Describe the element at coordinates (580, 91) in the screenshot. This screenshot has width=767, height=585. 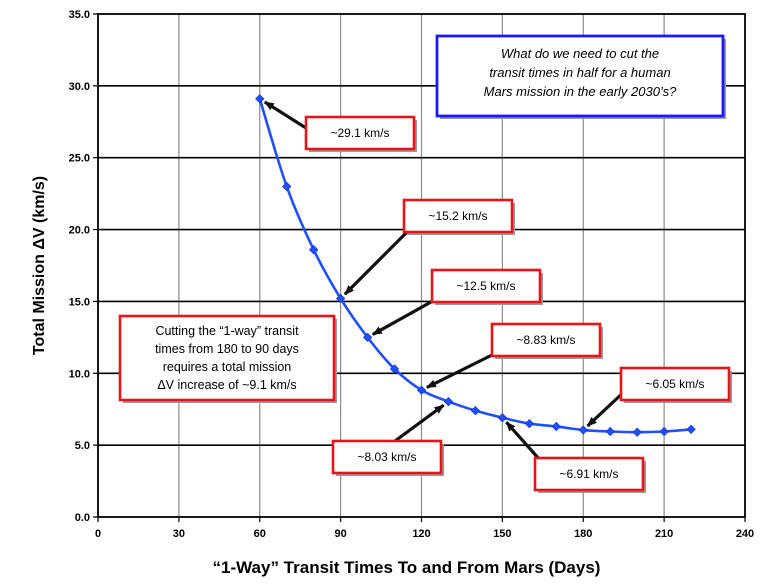
I see `question-text-line: Mars mission in the early 2030’s?` at that location.